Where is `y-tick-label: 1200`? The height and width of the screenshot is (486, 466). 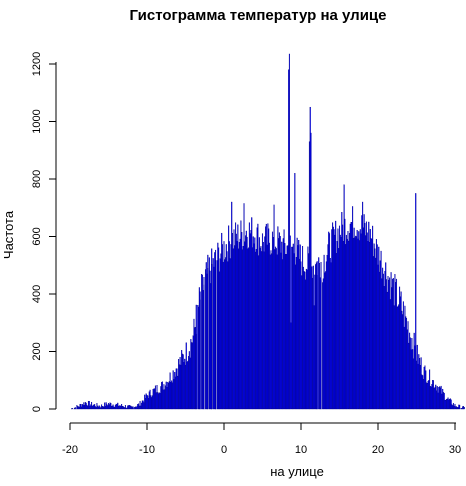 y-tick-label: 1200 is located at coordinates (37, 64).